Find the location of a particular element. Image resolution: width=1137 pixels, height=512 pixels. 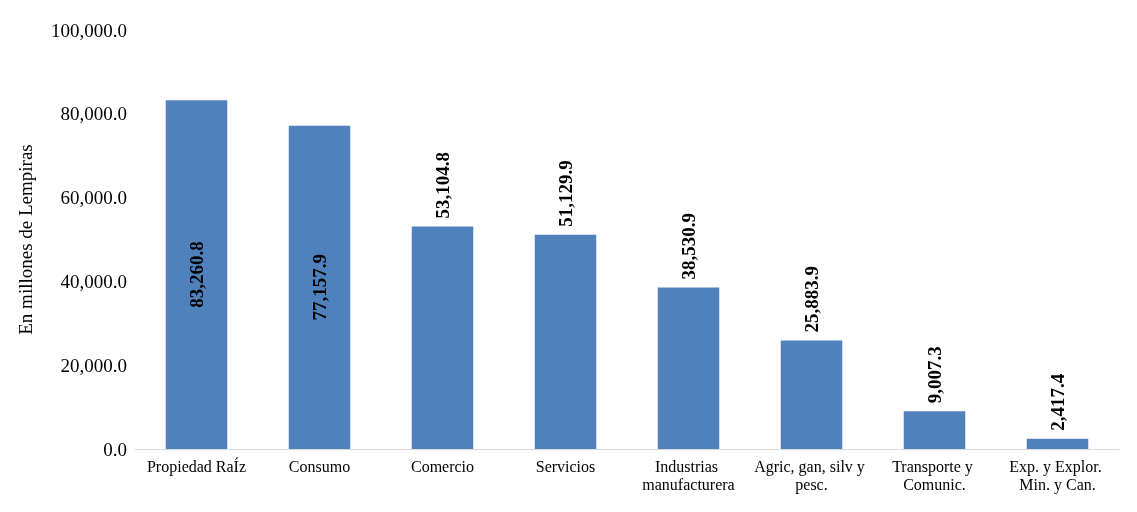

x-tick-label: Servicios is located at coordinates (565, 466).